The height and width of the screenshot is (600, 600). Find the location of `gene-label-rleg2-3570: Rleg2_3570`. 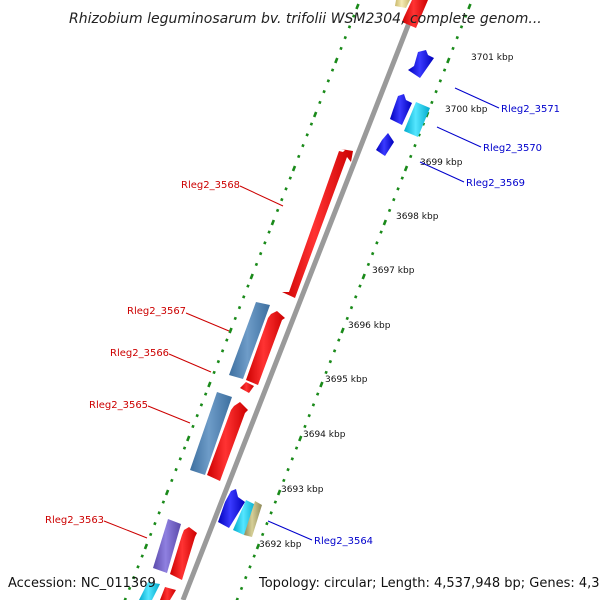

gene-label-rleg2-3570: Rleg2_3570 is located at coordinates (512, 148).